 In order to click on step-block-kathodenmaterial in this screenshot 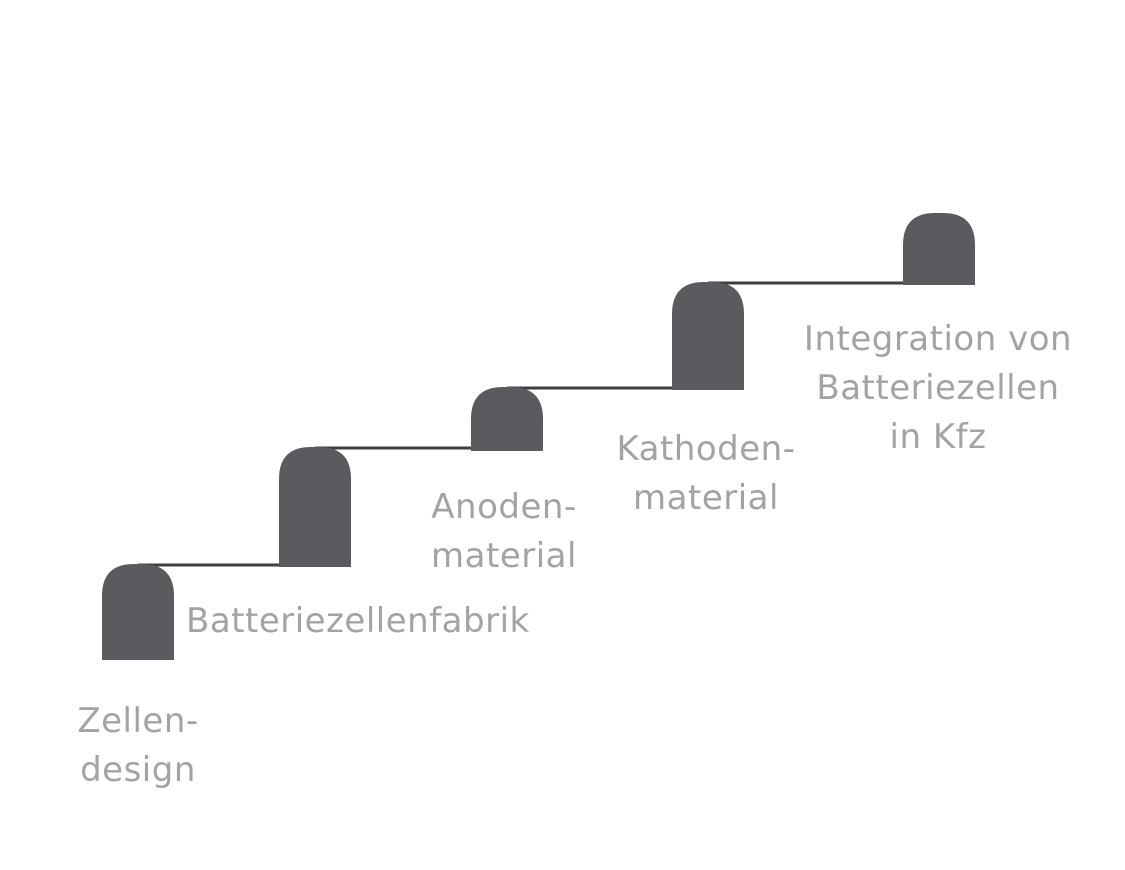, I will do `click(708, 336)`.